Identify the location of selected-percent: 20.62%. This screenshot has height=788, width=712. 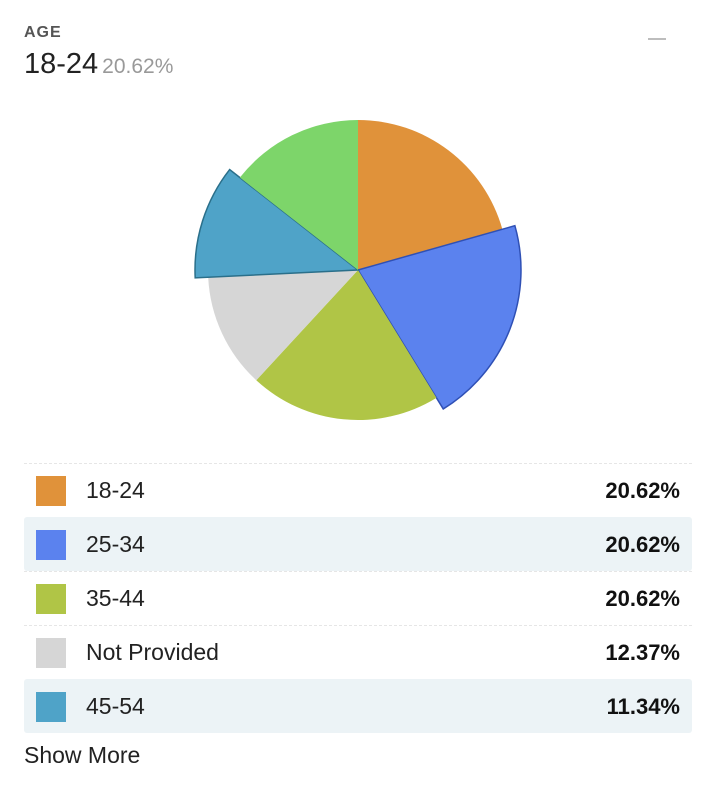
(138, 66).